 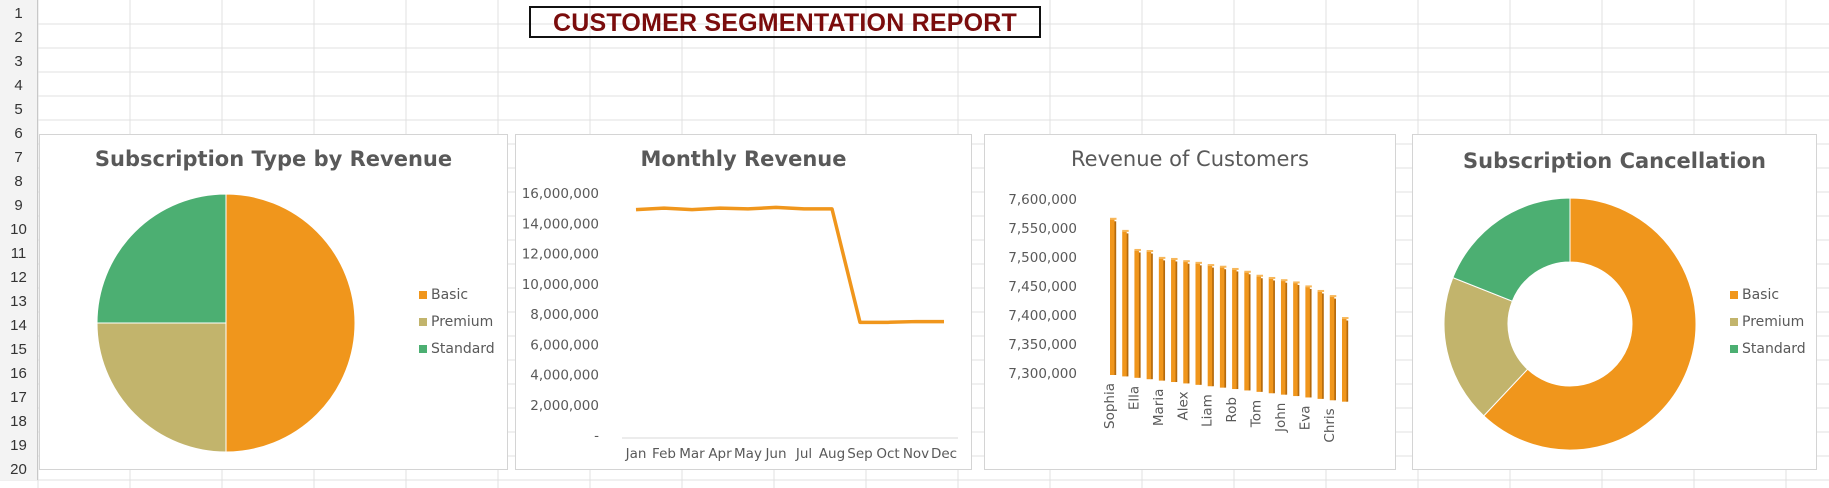 I want to click on y-tick-label: 6,000,000, so click(x=564, y=345).